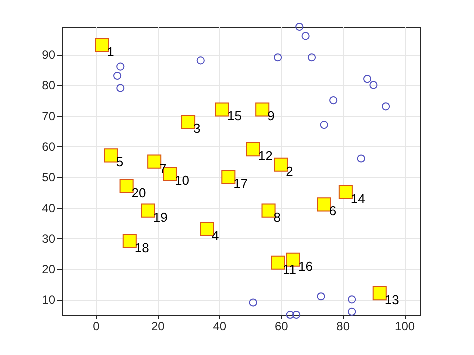 This screenshot has height=355, width=474. What do you see at coordinates (160, 217) in the screenshot?
I see `annotation: 19` at bounding box center [160, 217].